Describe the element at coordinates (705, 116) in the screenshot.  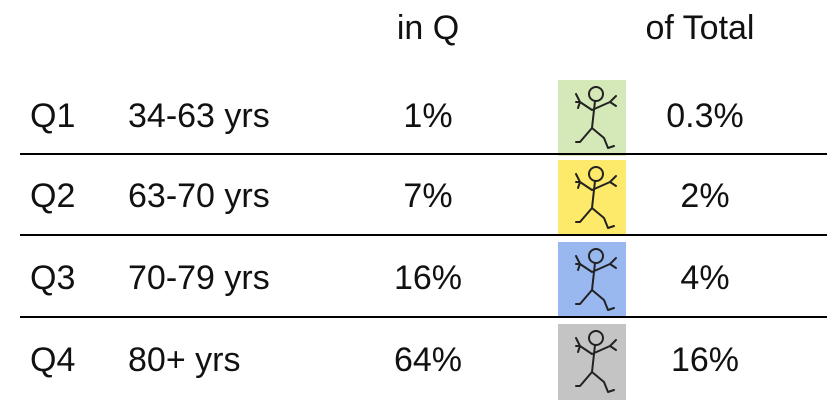
I see `of-total-value: 0.3%` at that location.